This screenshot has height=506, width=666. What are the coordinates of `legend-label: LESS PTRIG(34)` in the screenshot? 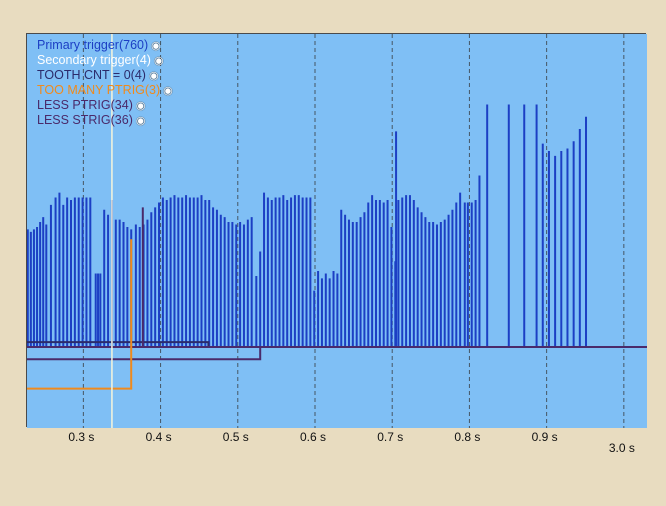 It's located at (85, 105).